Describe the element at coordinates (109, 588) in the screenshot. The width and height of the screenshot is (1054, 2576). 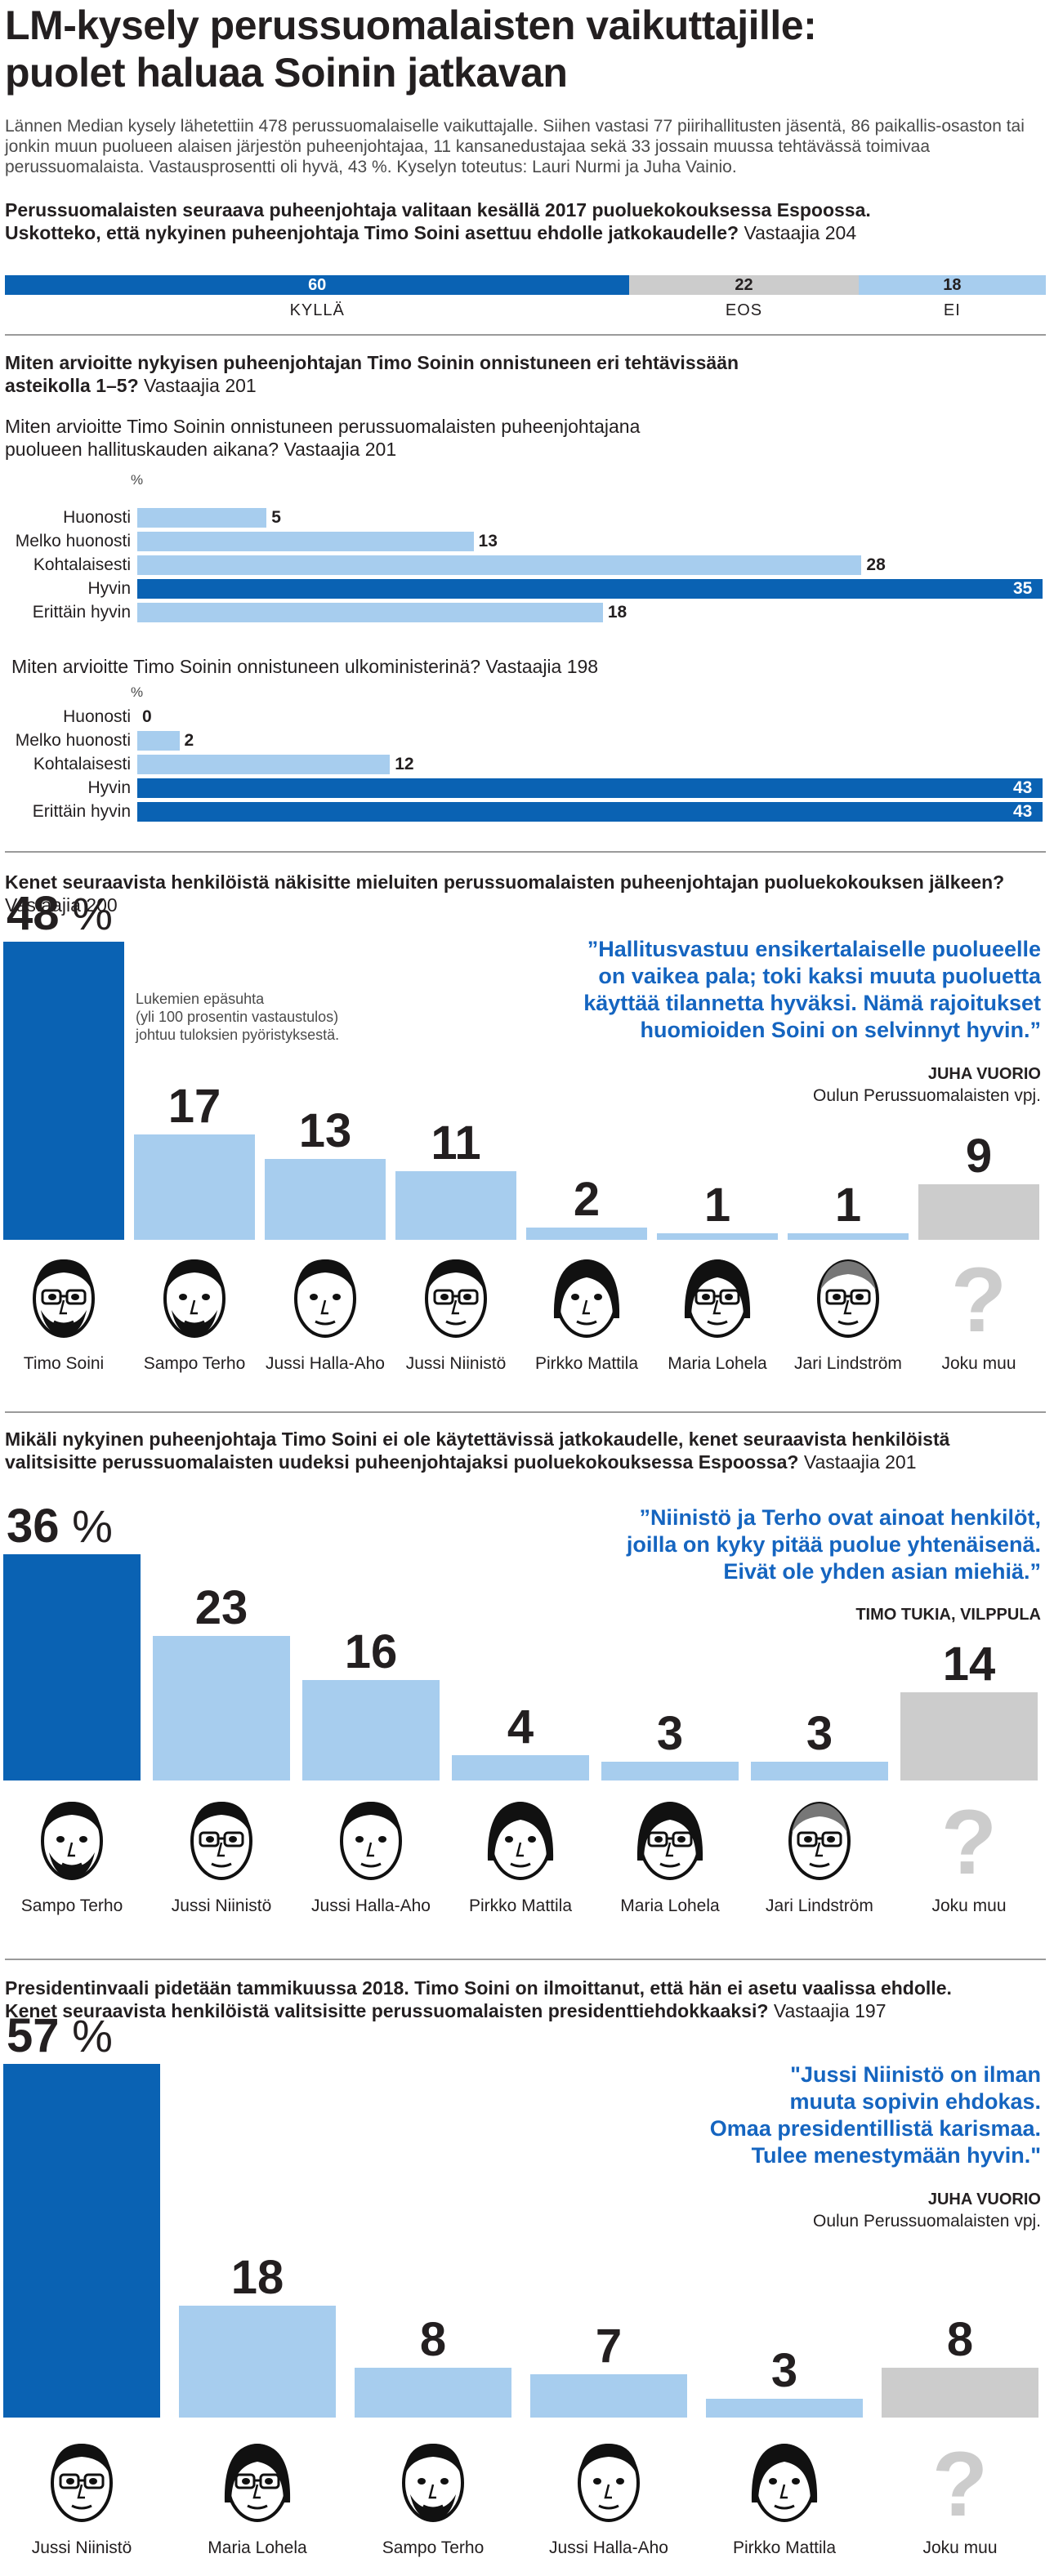
I see `q2a-label-hyvin: Hyvin` at that location.